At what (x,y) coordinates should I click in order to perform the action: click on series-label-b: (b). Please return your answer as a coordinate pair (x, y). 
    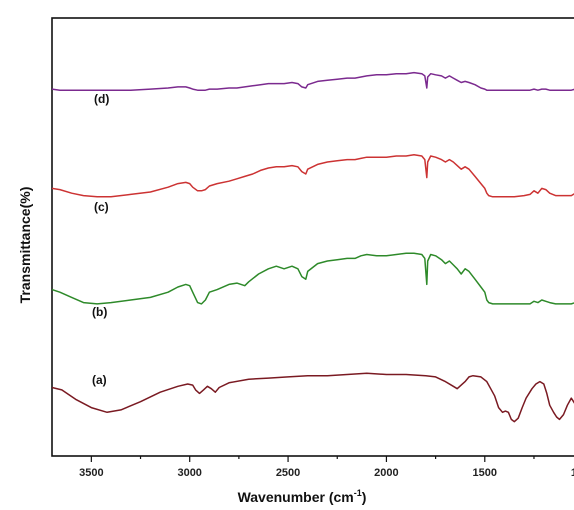
    Looking at the image, I should click on (99, 312).